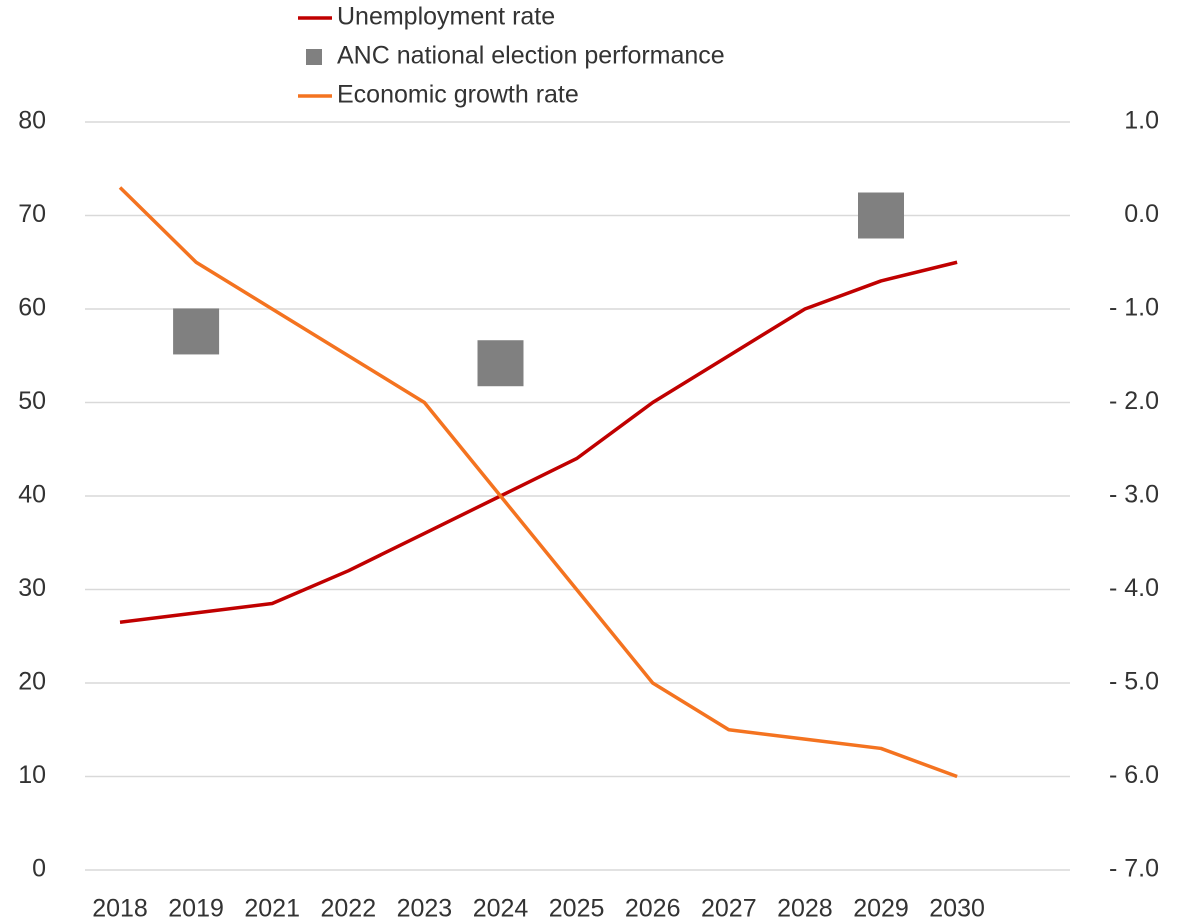 This screenshot has width=1184, height=924. Describe the element at coordinates (32, 214) in the screenshot. I see `y-tick-label: 70` at that location.